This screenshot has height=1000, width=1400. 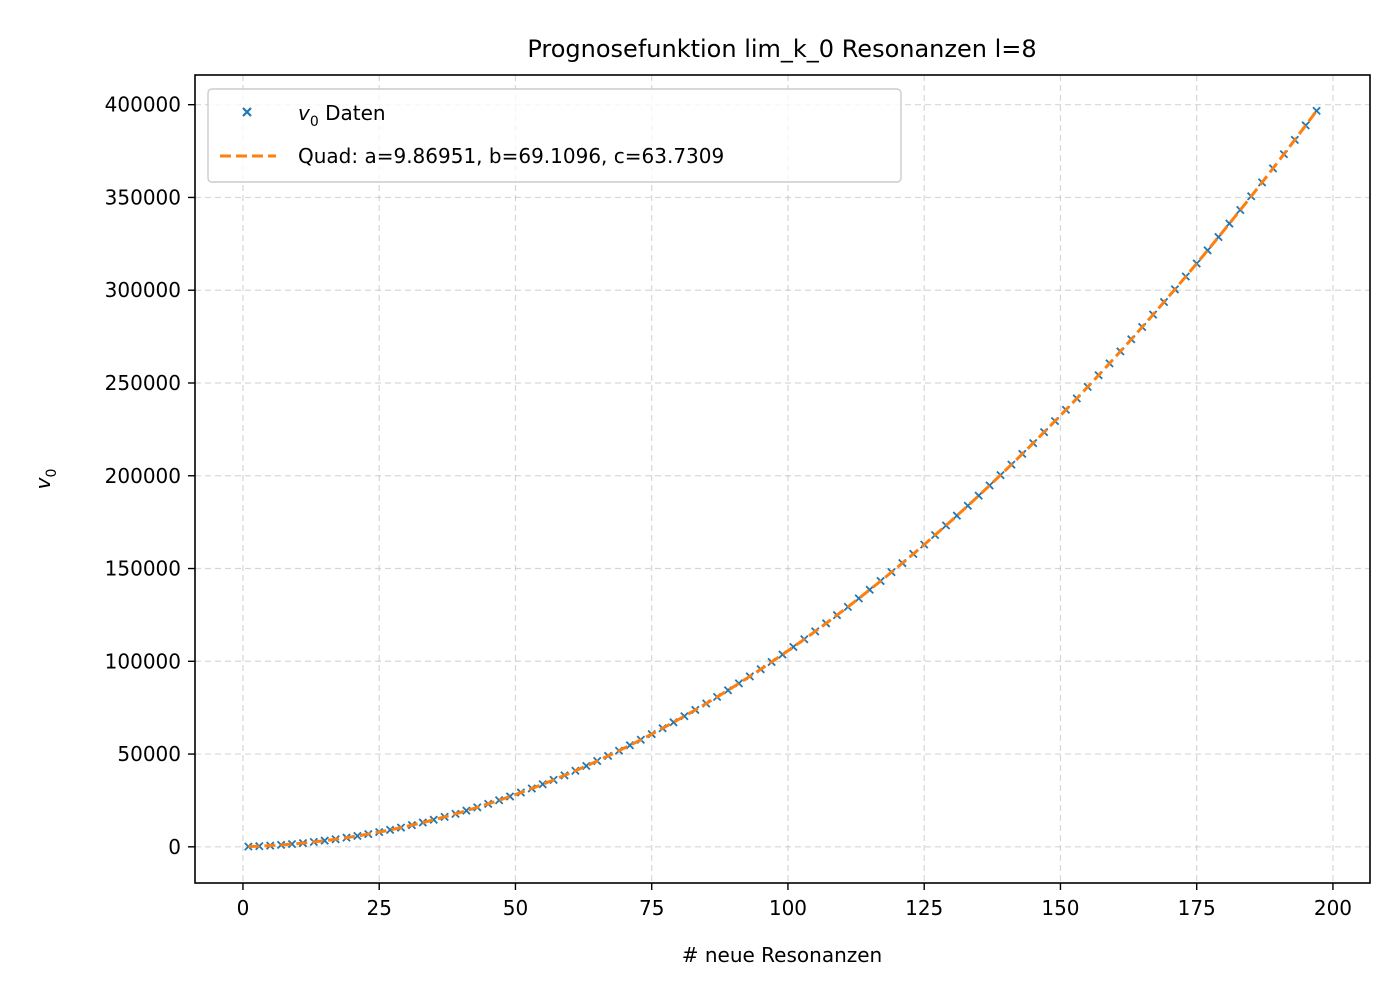 What do you see at coordinates (788, 908) in the screenshot?
I see `x-tick-label: 100` at bounding box center [788, 908].